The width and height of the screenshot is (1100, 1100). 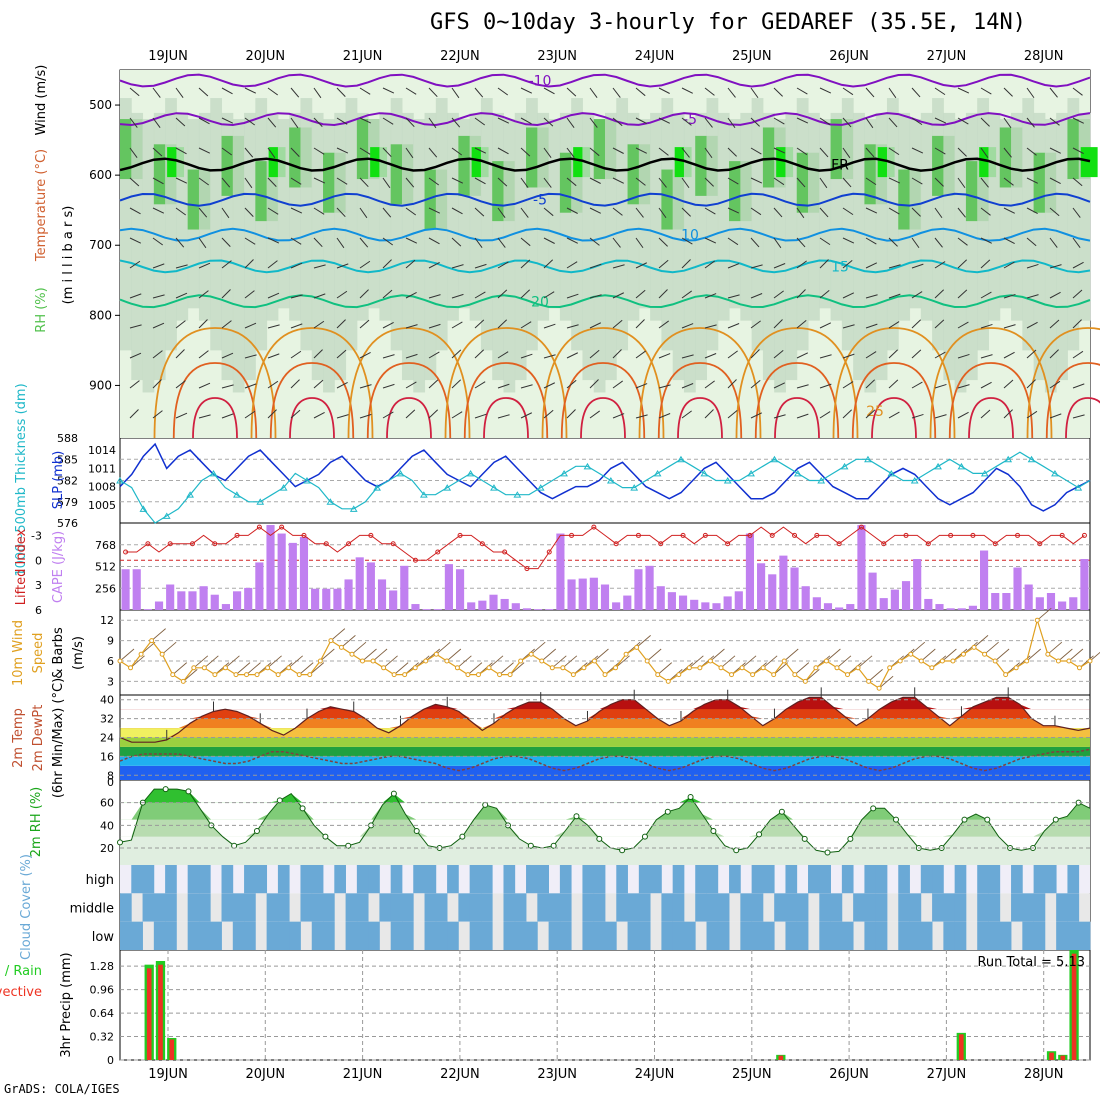 What do you see at coordinates (67, 481) in the screenshot?
I see `y-tick-label-thickness: 582` at bounding box center [67, 481].